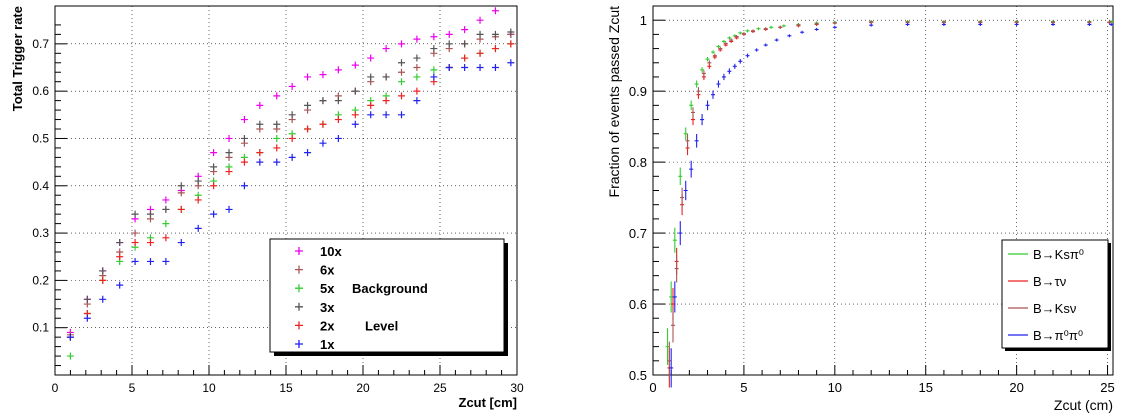 Image resolution: width=1124 pixels, height=415 pixels. I want to click on legend-annotation: Background, so click(390, 288).